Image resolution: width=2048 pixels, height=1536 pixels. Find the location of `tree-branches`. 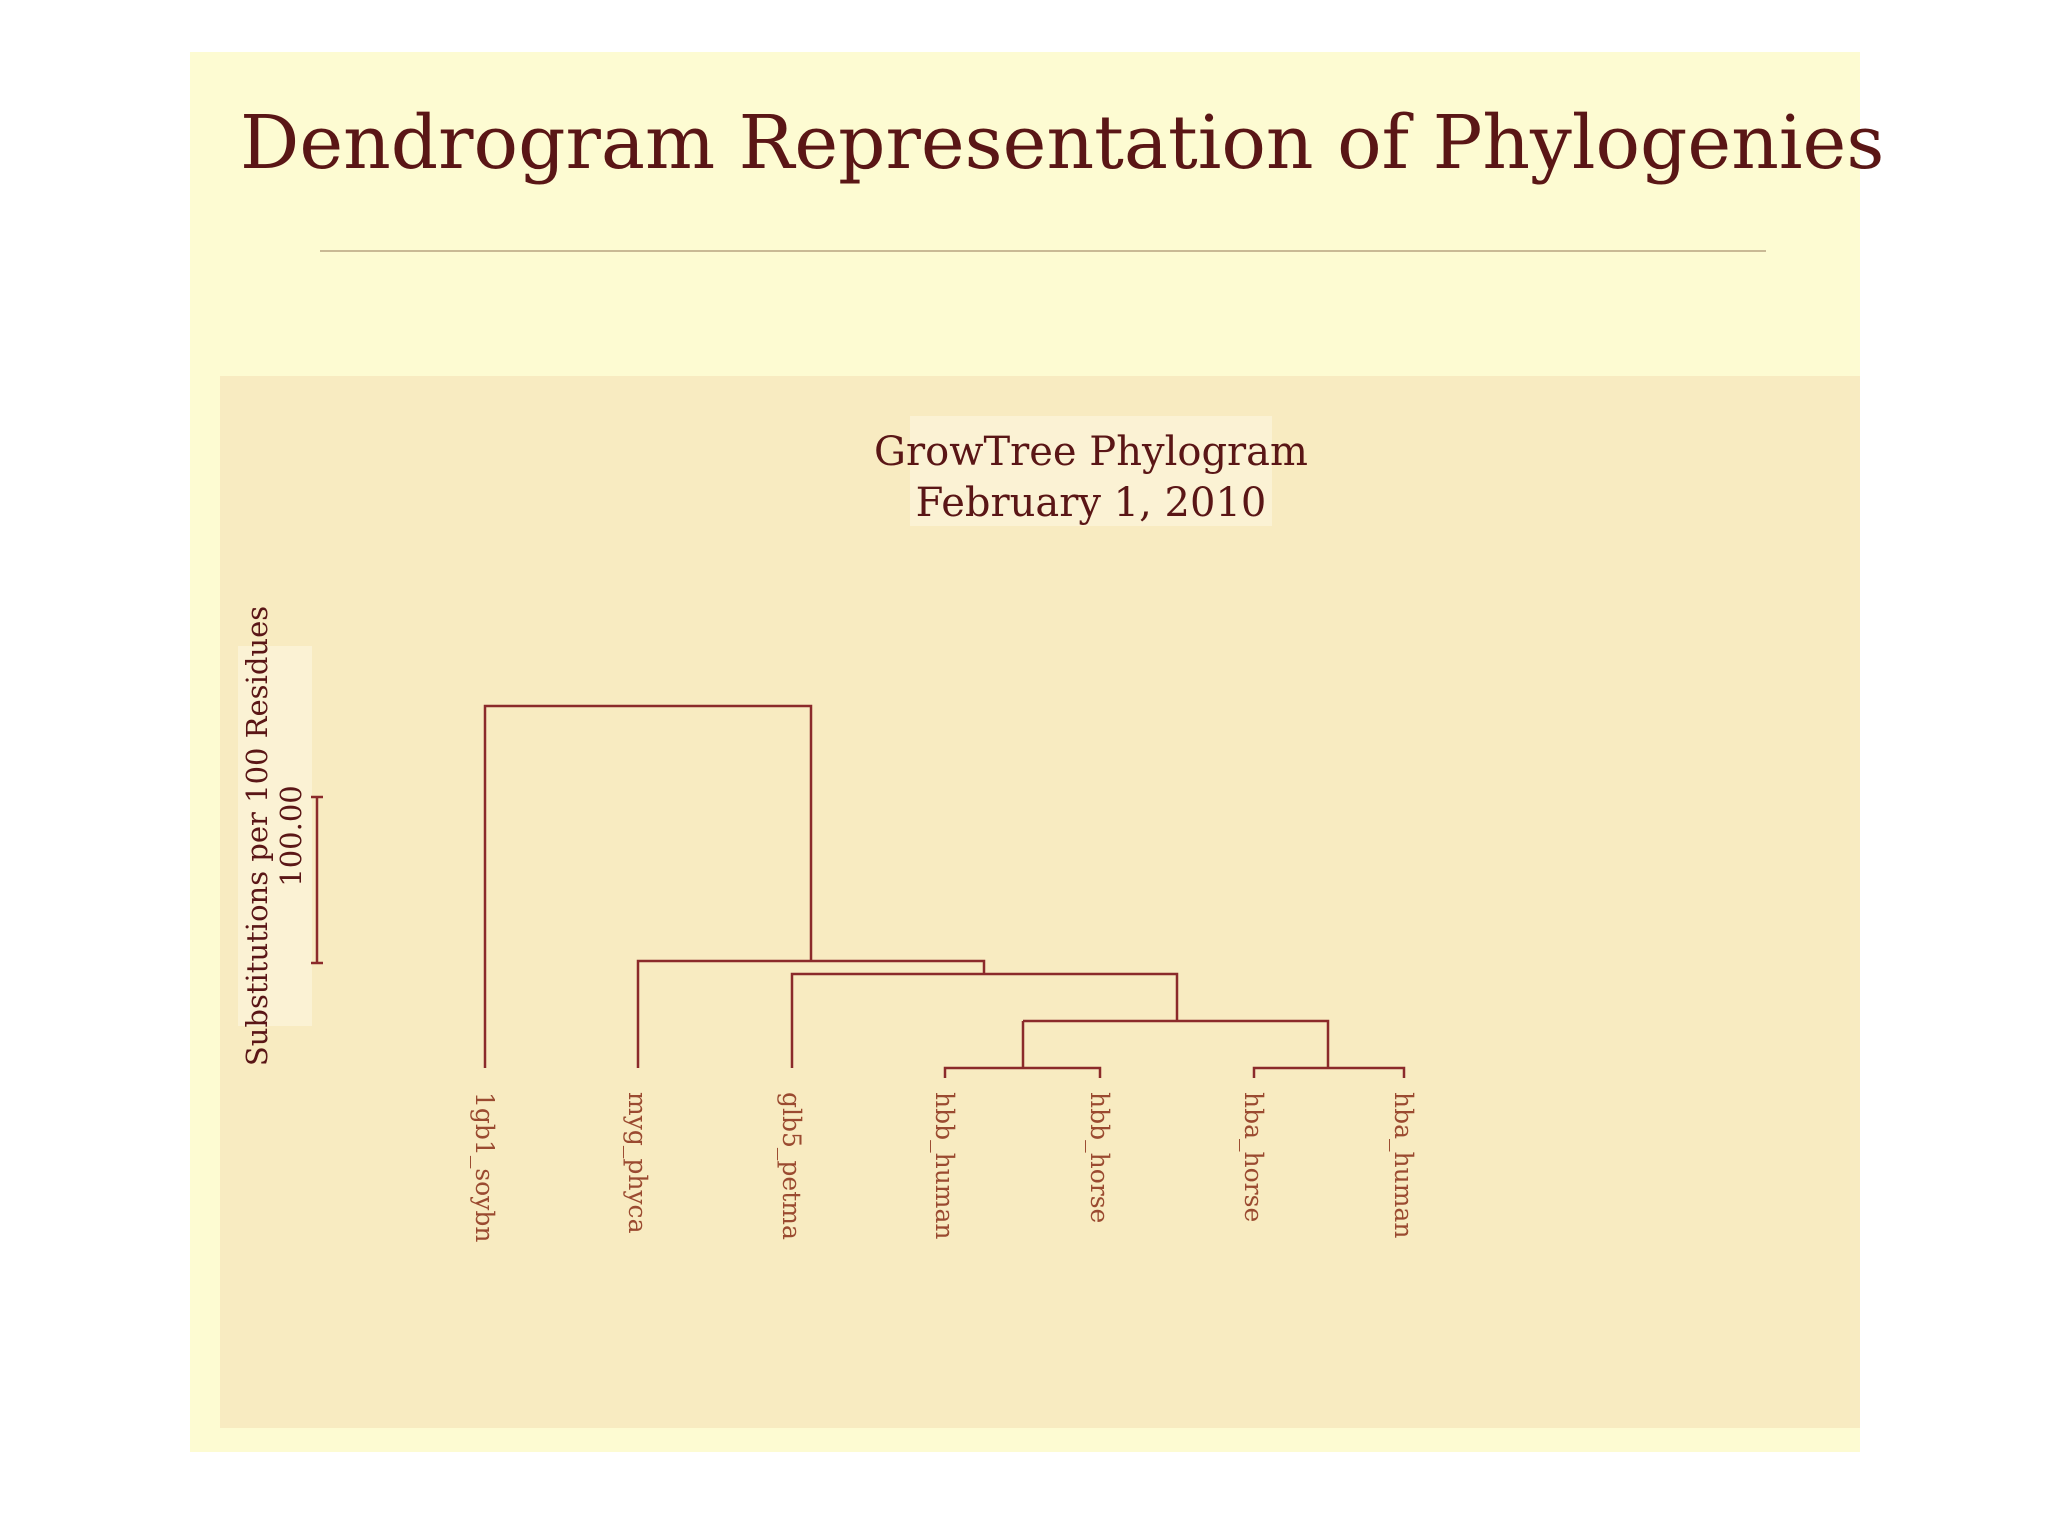

tree-branches is located at coordinates (944, 891).